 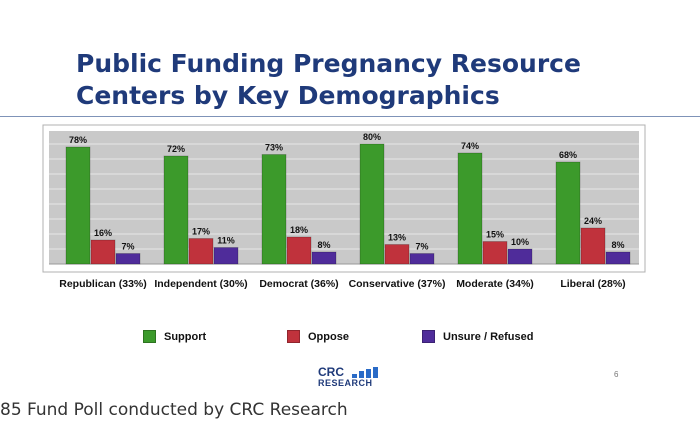 I want to click on data-label: 16%, so click(x=103, y=233).